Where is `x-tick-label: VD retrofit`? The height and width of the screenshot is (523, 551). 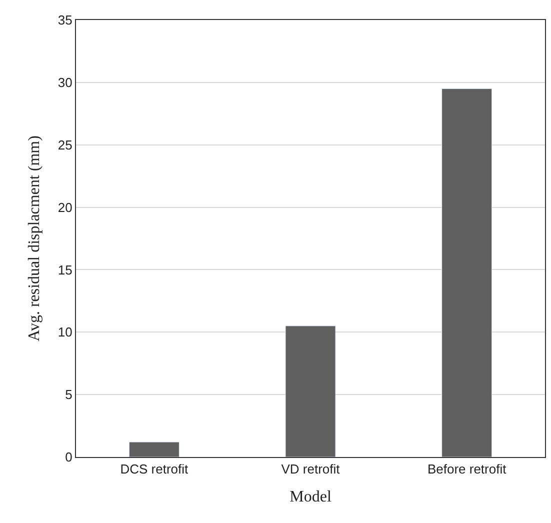
x-tick-label: VD retrofit is located at coordinates (310, 469).